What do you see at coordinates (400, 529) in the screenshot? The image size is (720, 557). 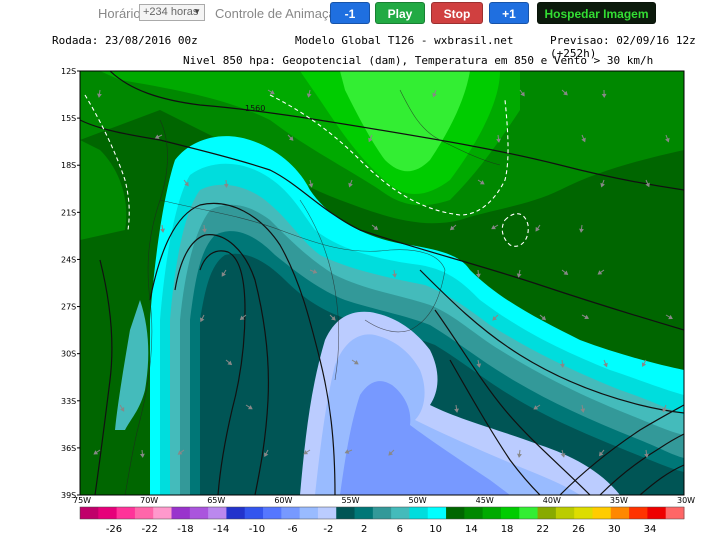 I see `colorbar-label: 6` at bounding box center [400, 529].